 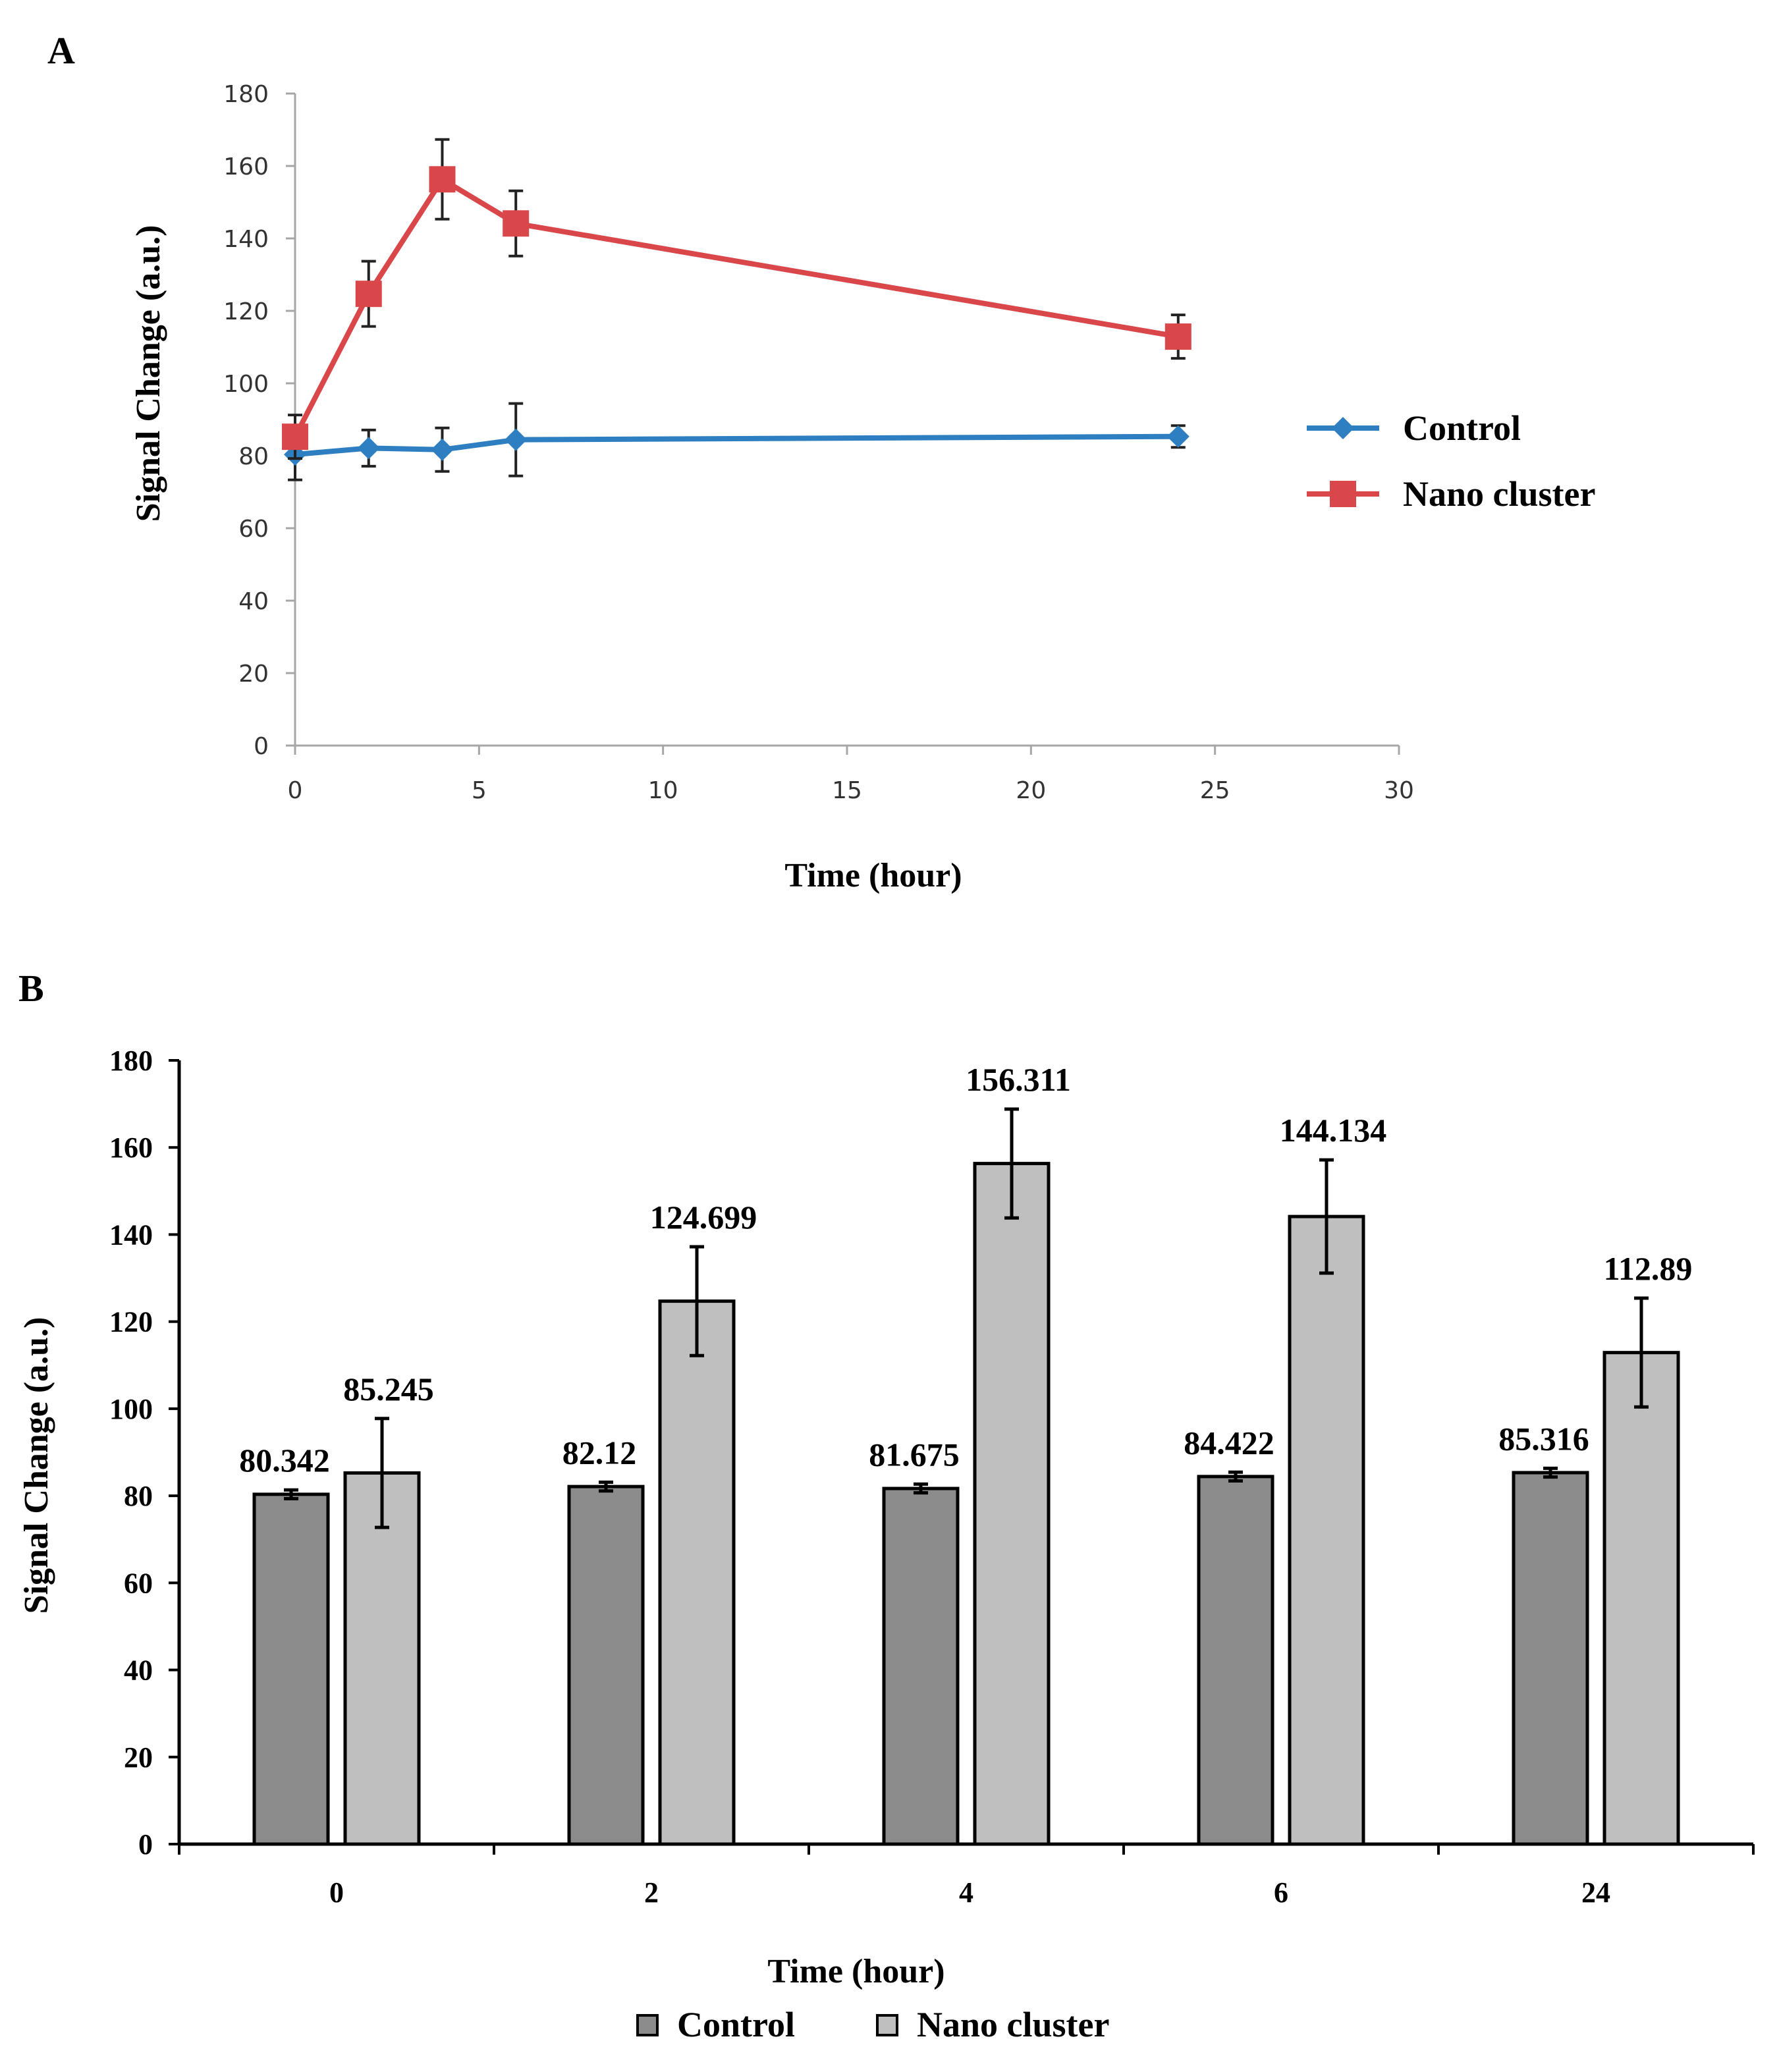 I want to click on data-label-nano-cluster: 112.89, so click(x=1648, y=1268).